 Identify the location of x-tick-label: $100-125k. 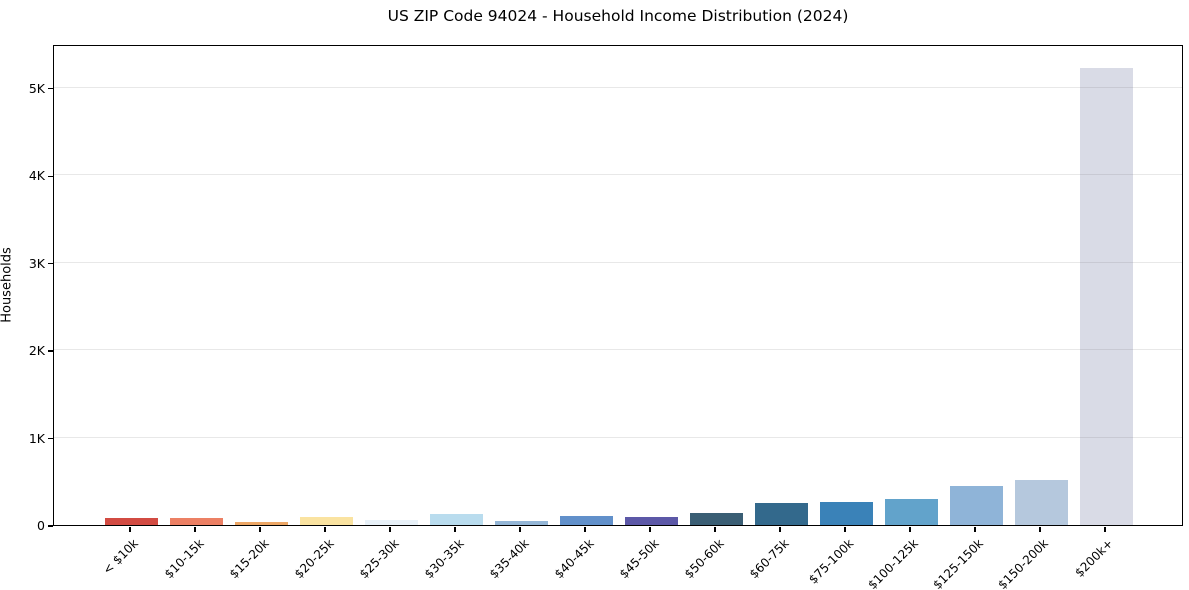
(893, 563).